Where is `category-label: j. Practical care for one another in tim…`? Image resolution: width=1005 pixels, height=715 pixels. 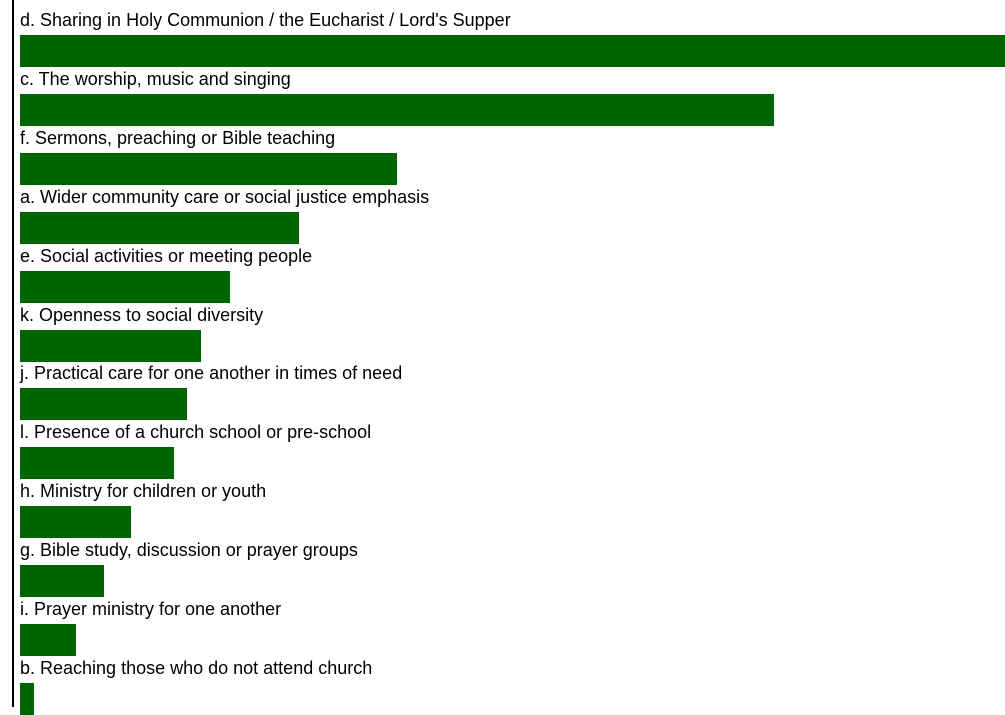 category-label: j. Practical care for one another in tim… is located at coordinates (211, 373).